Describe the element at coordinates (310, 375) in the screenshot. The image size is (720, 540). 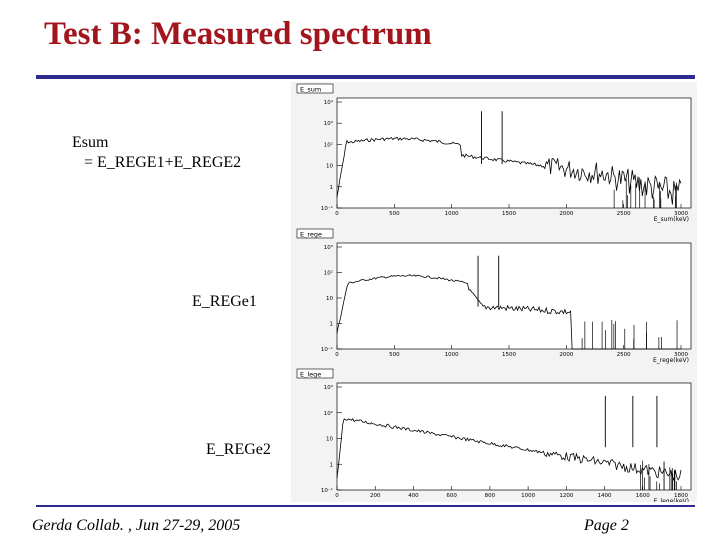
I see `panel-tab-label: E_lege` at that location.